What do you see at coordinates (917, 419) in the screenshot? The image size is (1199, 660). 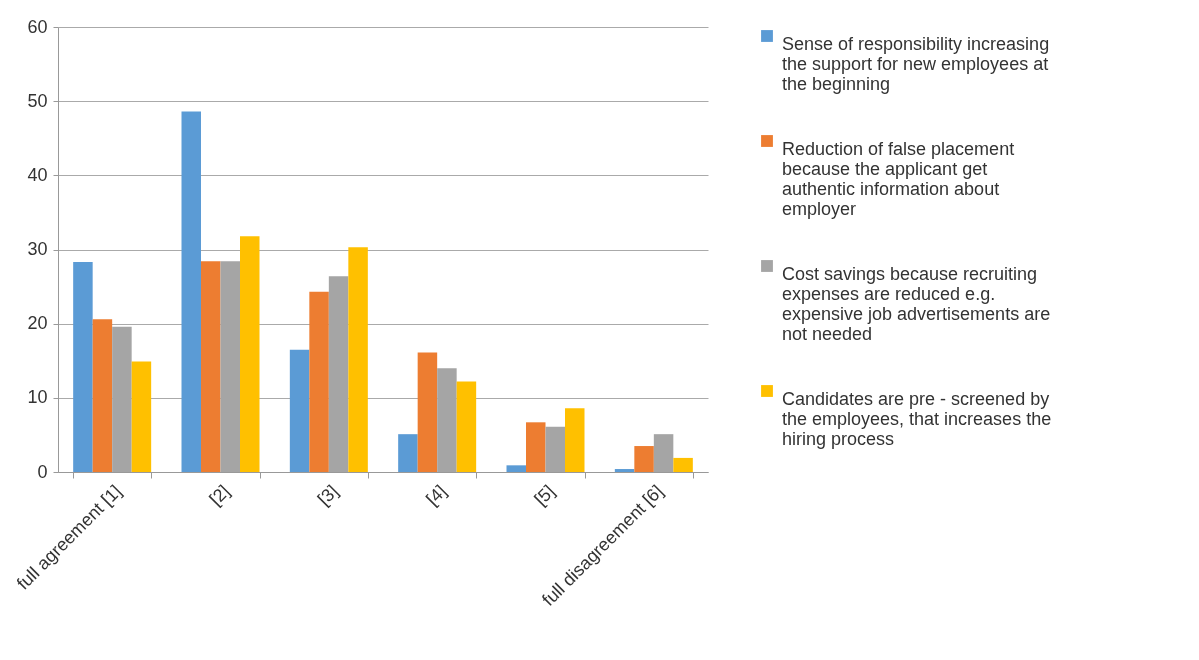 I see `legend-label: Candidates are pre - screened by the employees, that increases the hiring process` at bounding box center [917, 419].